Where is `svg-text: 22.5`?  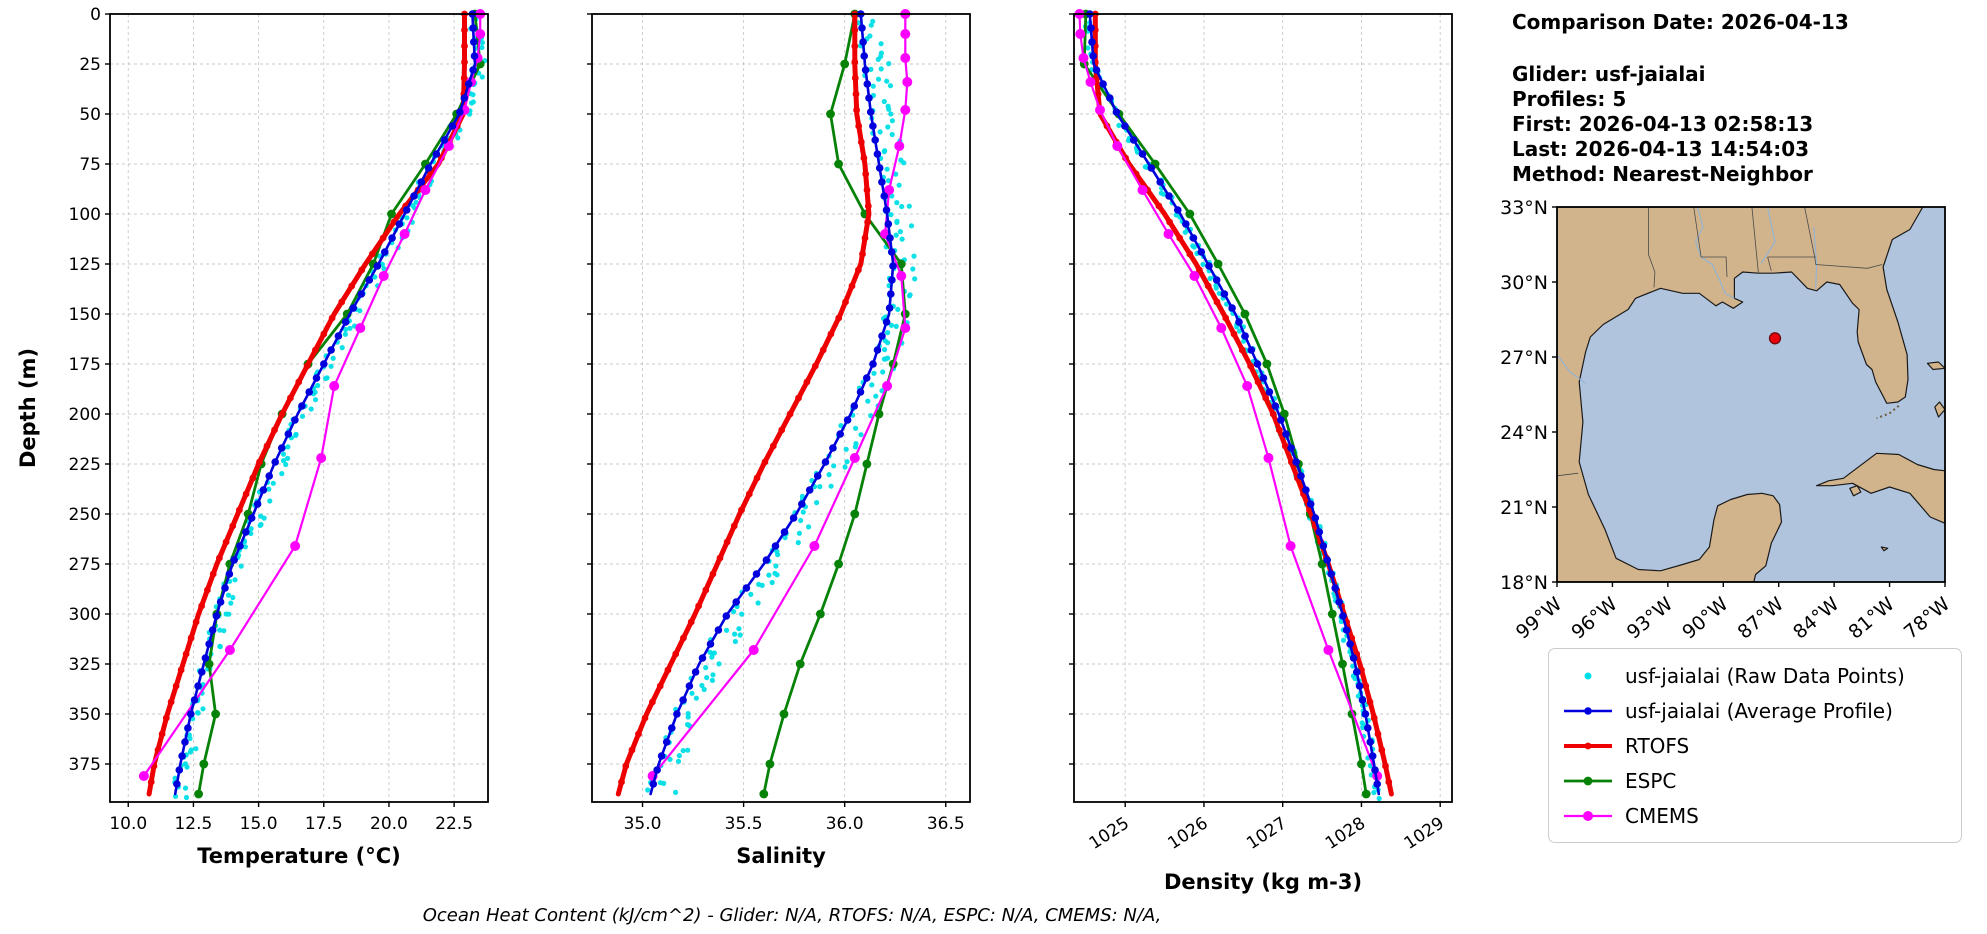
svg-text: 22.5 is located at coordinates (454, 824).